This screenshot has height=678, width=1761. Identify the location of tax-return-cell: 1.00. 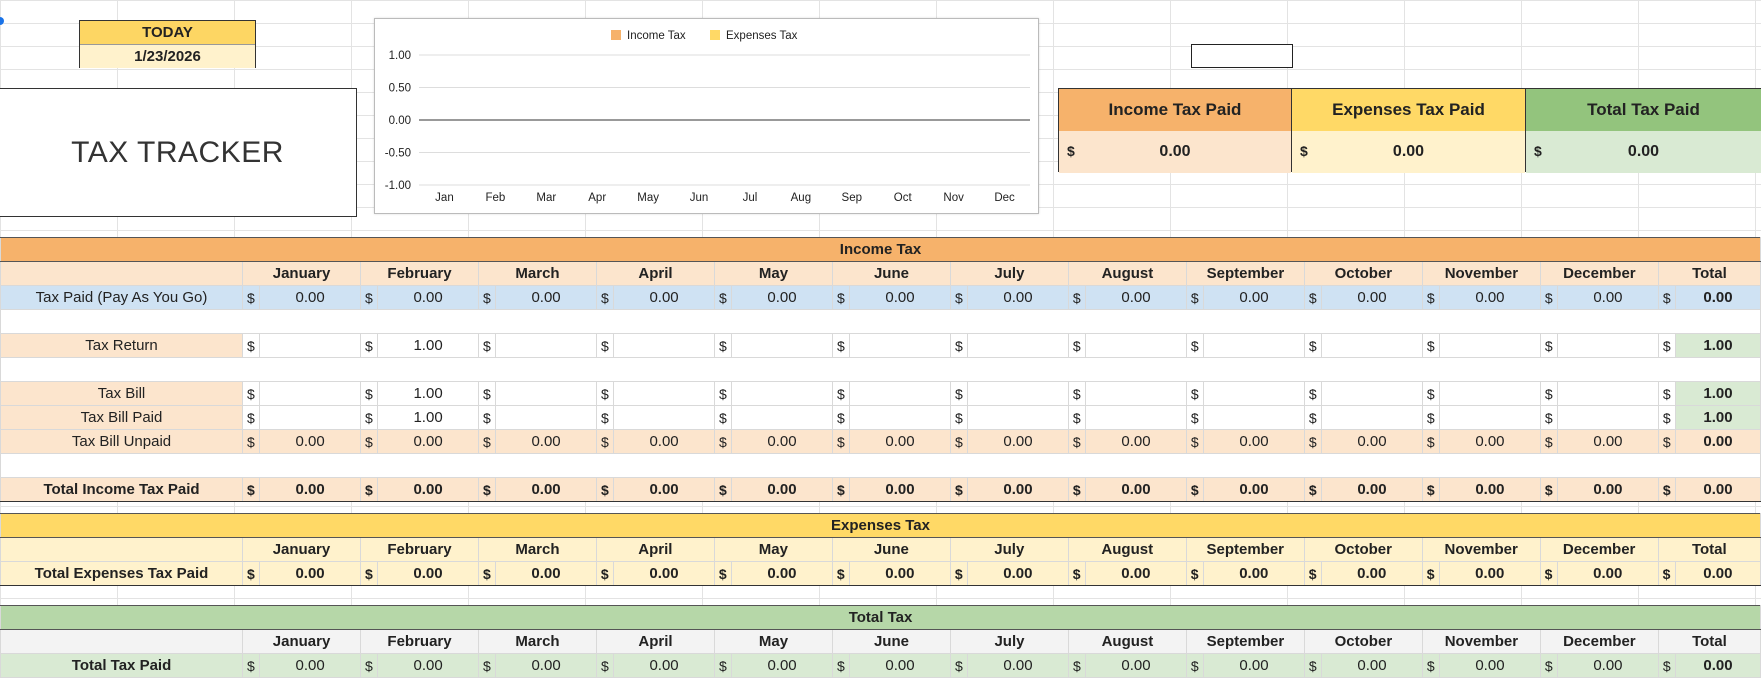
(428, 345).